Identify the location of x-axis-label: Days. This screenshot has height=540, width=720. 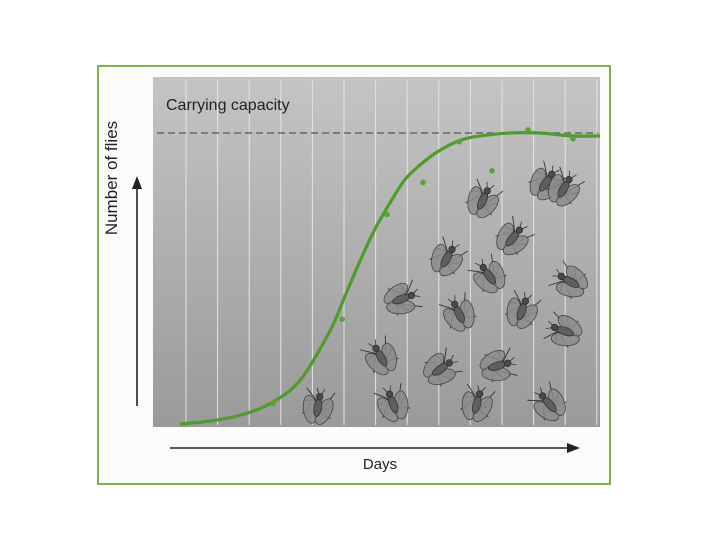
(380, 464).